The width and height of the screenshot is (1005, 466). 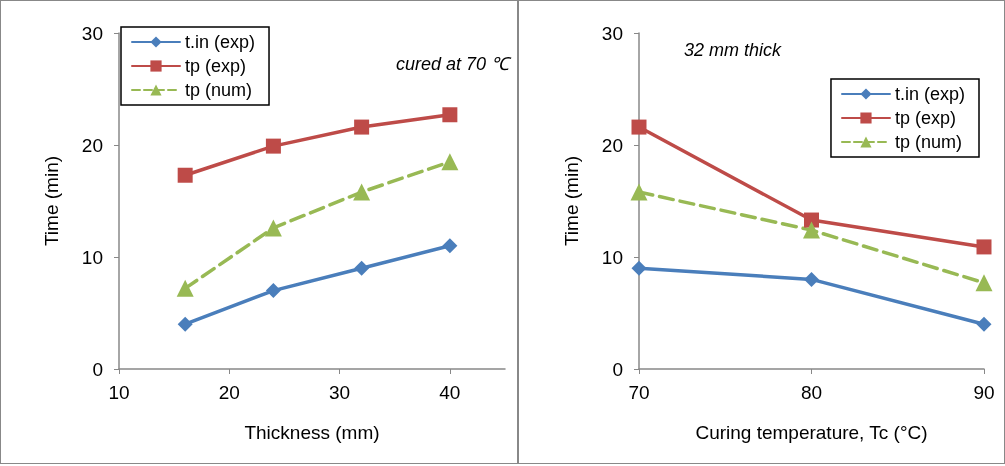 I want to click on annotation: cured at 70 ℃, so click(x=453, y=64).